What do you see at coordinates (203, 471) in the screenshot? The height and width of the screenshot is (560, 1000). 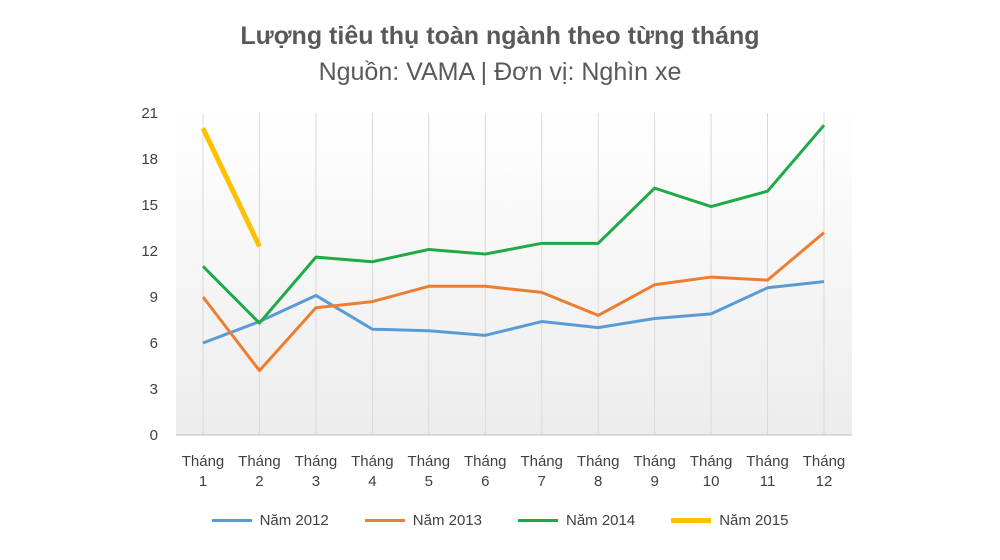 I see `x-tick-label: Tháng 1` at bounding box center [203, 471].